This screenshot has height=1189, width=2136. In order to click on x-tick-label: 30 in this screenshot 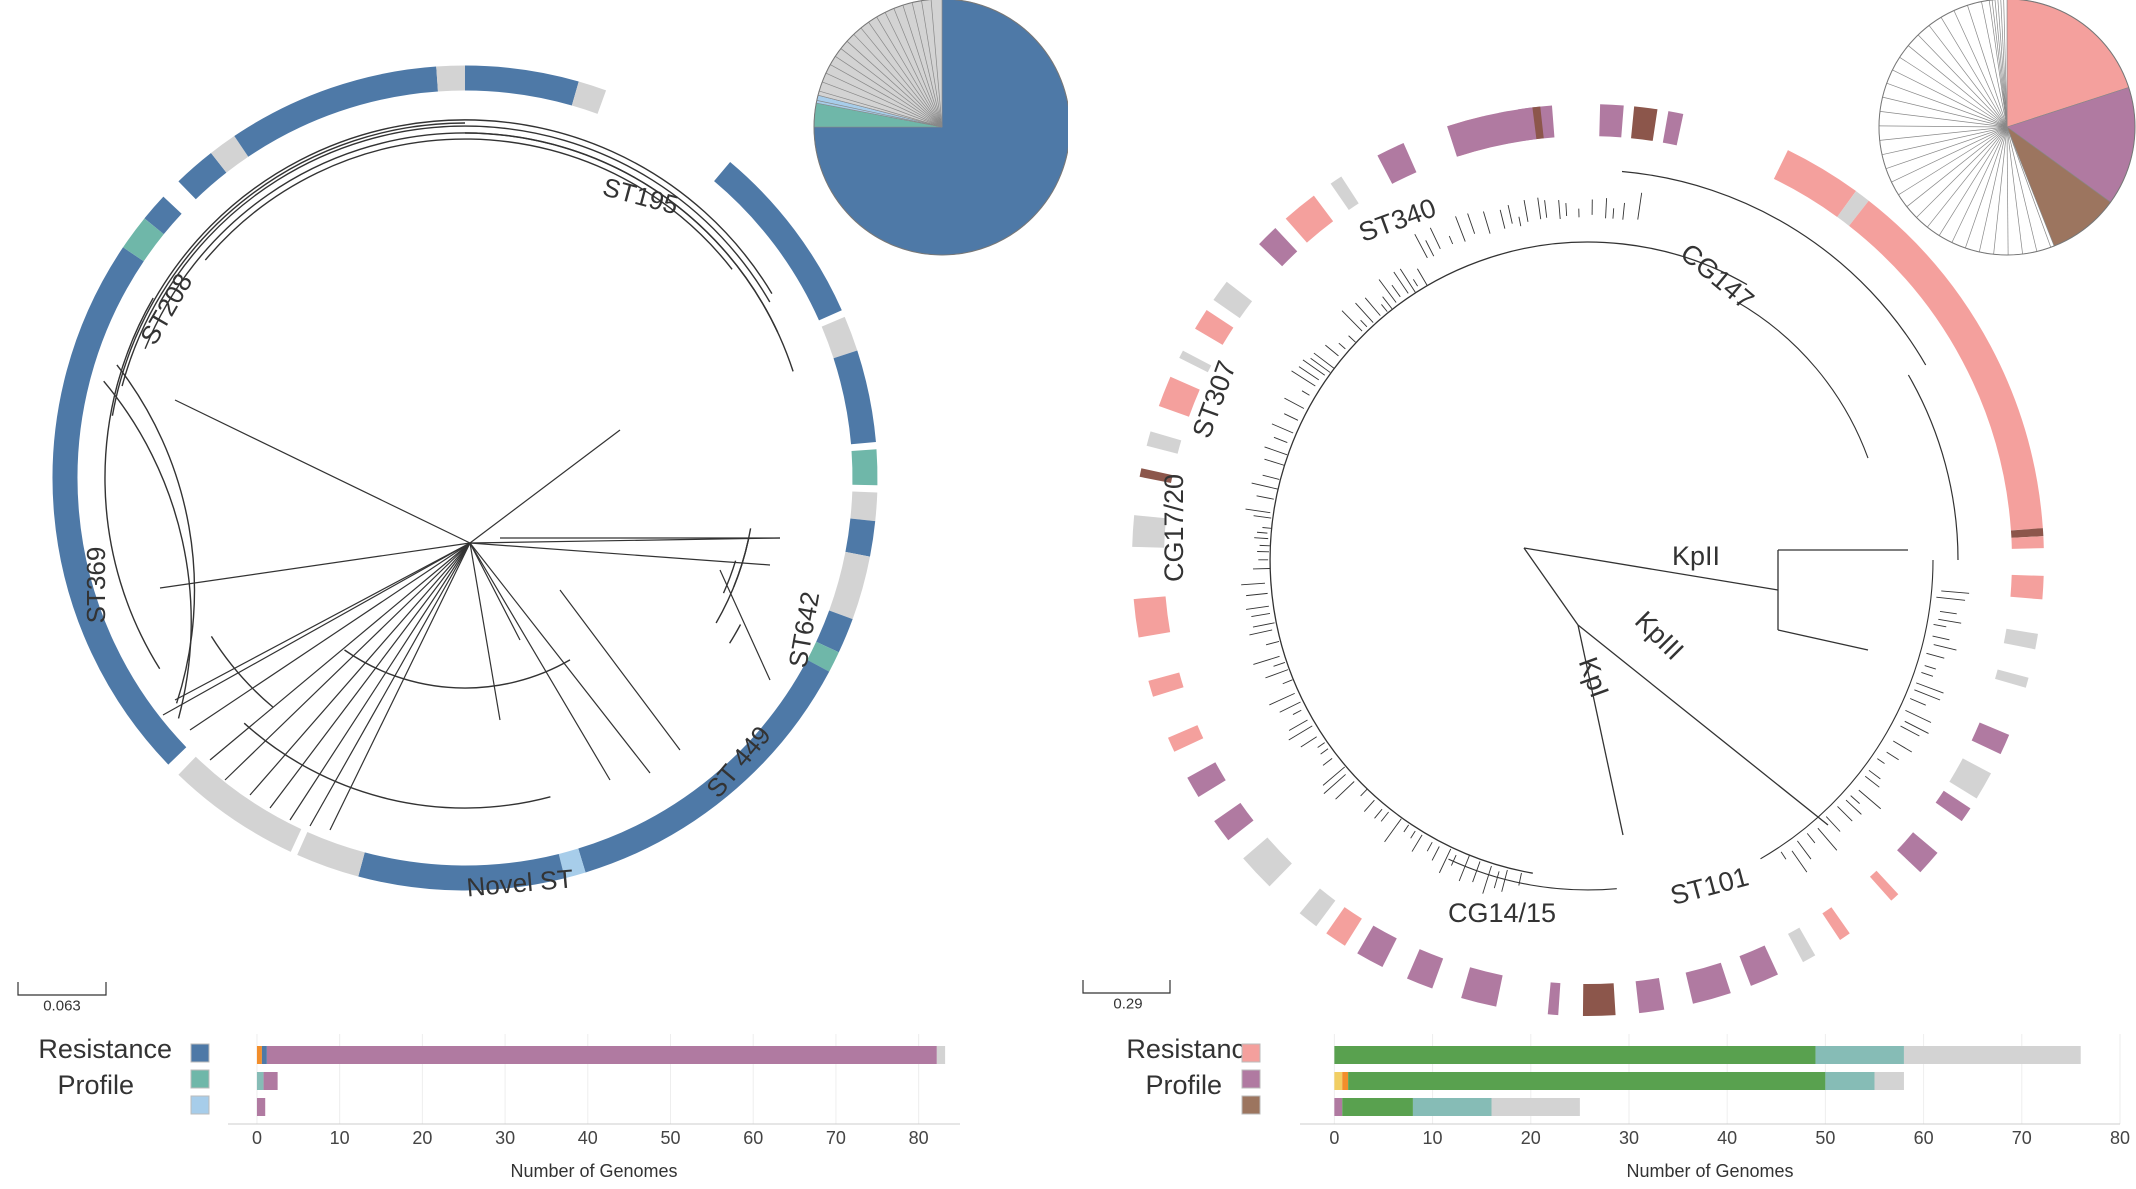, I will do `click(505, 1138)`.